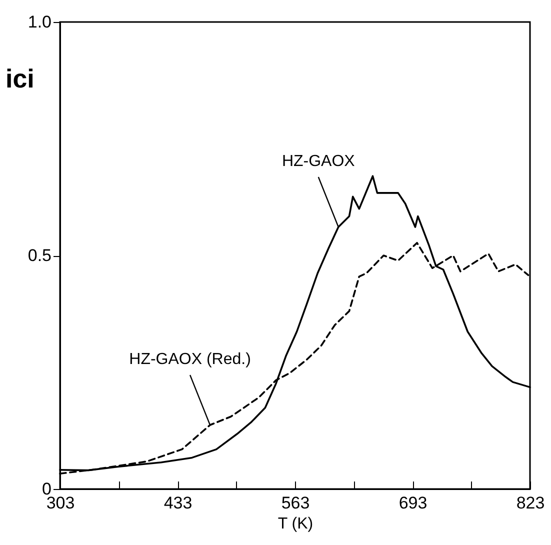 Image resolution: width=551 pixels, height=545 pixels. What do you see at coordinates (60, 503) in the screenshot?
I see `x-tick-label: 303` at bounding box center [60, 503].